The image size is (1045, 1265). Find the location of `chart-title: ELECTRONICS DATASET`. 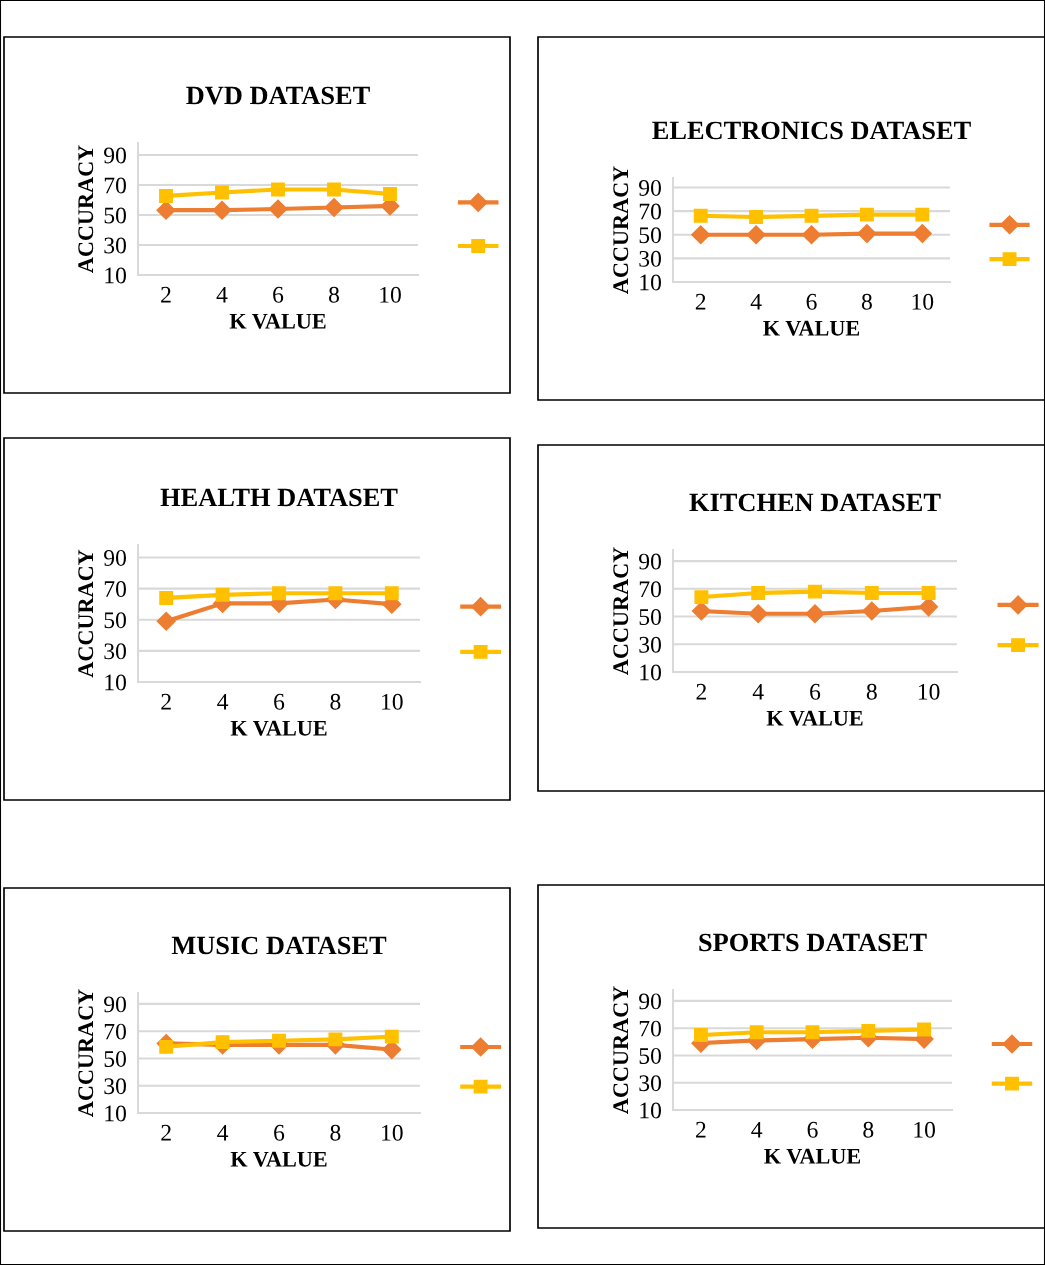

chart-title: ELECTRONICS DATASET is located at coordinates (811, 130).